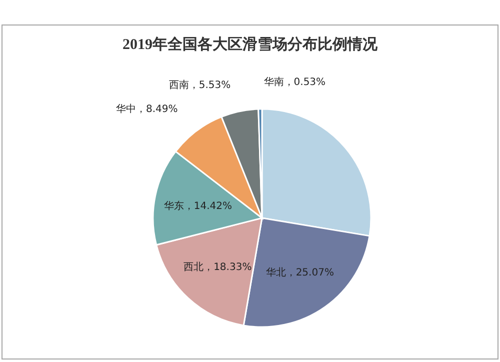  Describe the element at coordinates (295, 82) in the screenshot. I see `slice-label: 华南，0.53%` at that location.